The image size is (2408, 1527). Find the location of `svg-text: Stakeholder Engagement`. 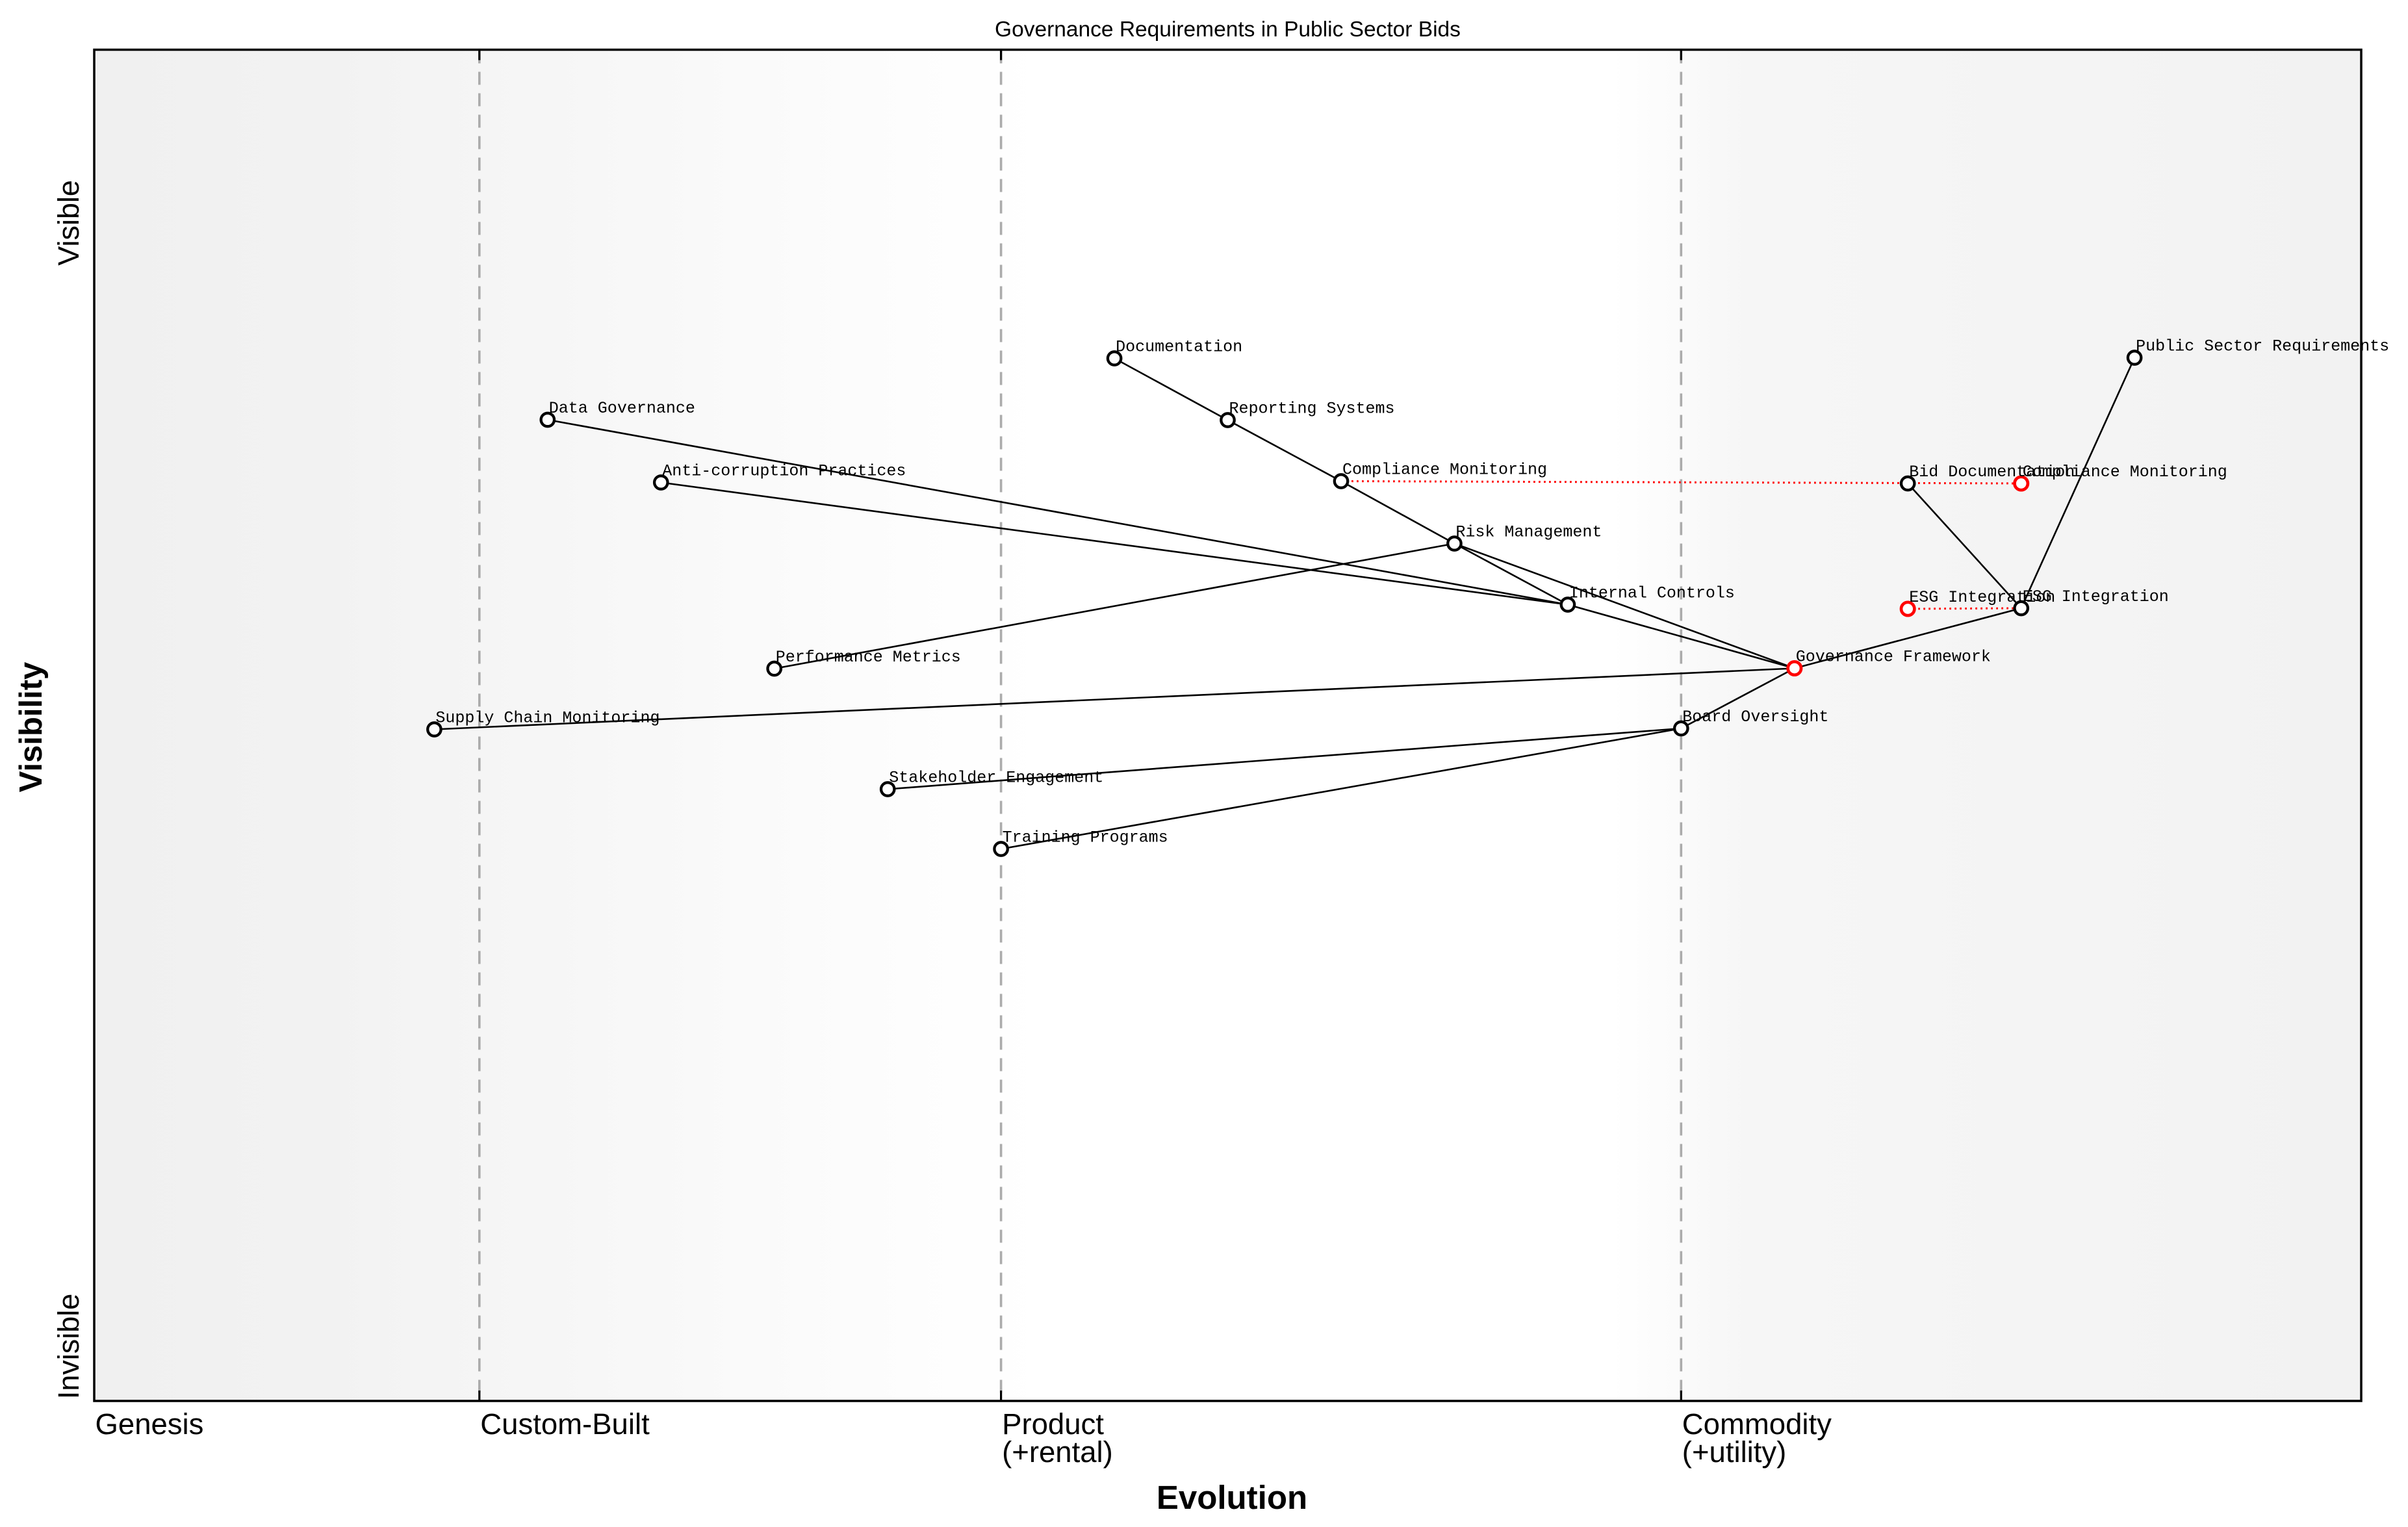

svg-text: Stakeholder Engagement is located at coordinates (996, 778).